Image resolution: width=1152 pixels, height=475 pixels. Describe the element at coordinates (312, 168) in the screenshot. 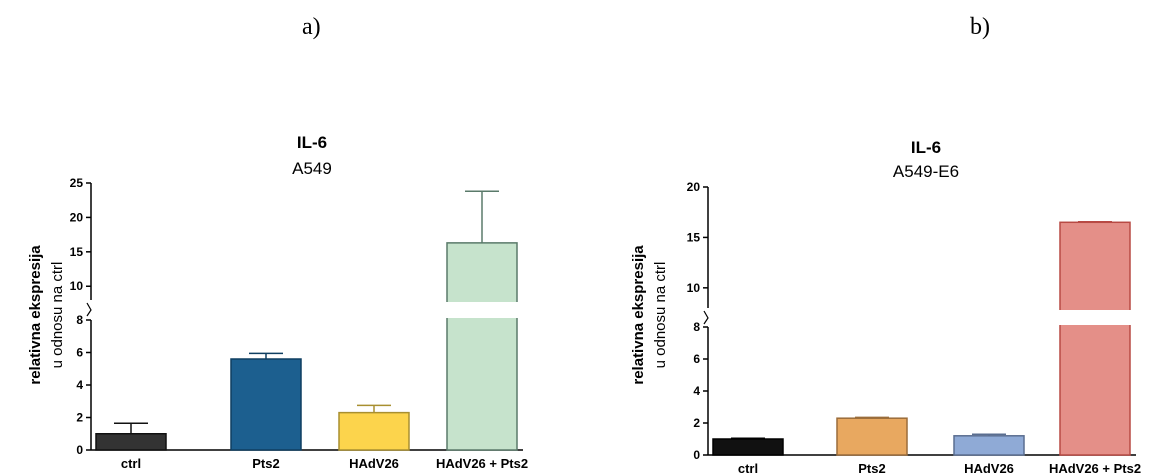

I see `chart-subtitle: A549` at that location.